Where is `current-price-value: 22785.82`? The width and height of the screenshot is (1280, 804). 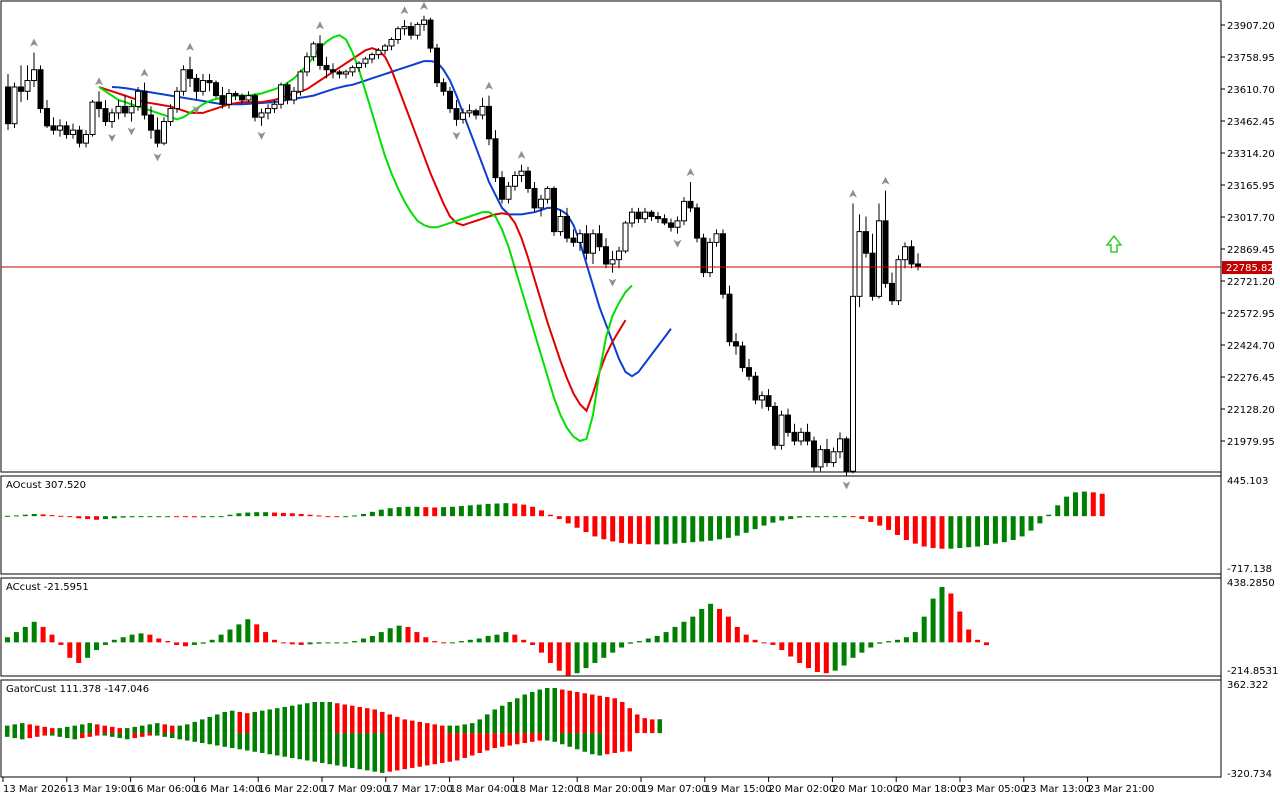 current-price-value: 22785.82 is located at coordinates (1250, 268).